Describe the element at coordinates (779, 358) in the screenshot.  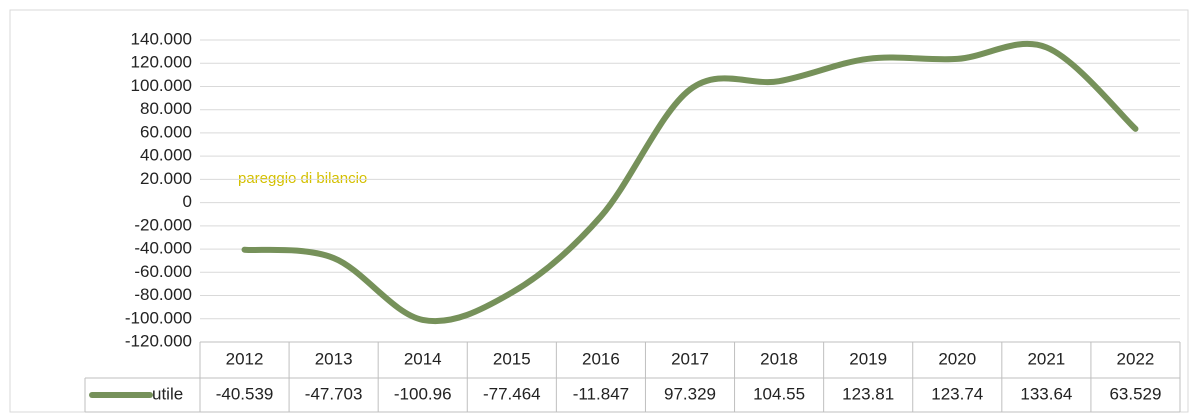
I see `x-tick-label: 2018` at that location.